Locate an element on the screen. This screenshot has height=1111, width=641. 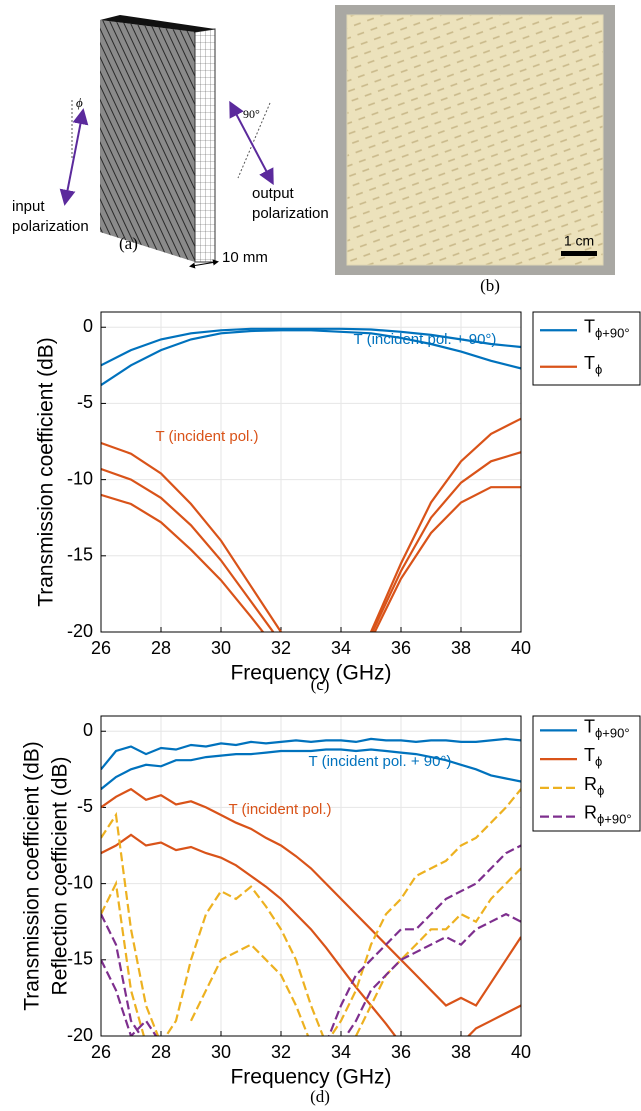
phi-label: ϕ is located at coordinates (79, 102).